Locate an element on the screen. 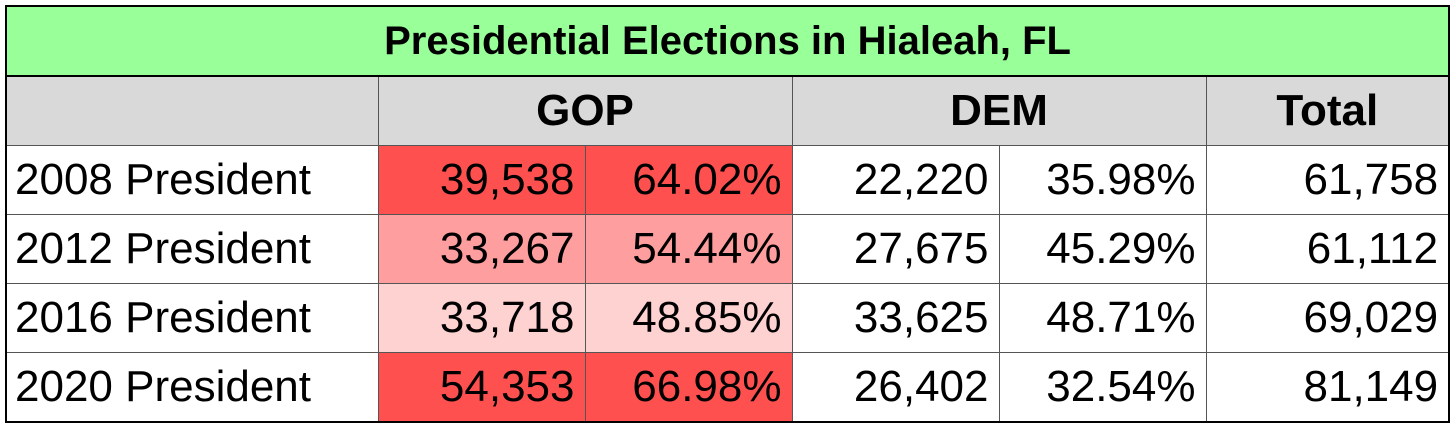  dem-percent: 32.54% is located at coordinates (1102, 387).